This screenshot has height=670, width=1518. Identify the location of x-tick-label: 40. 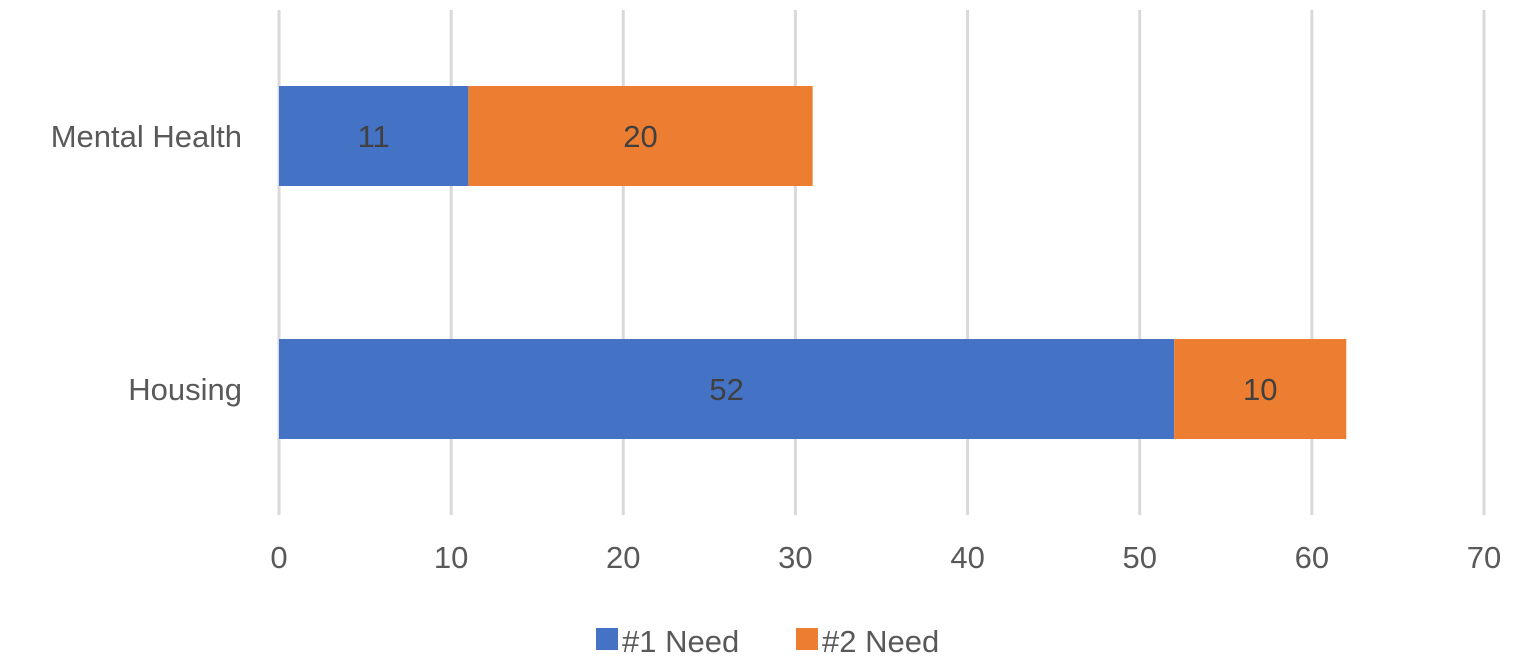
(967, 557).